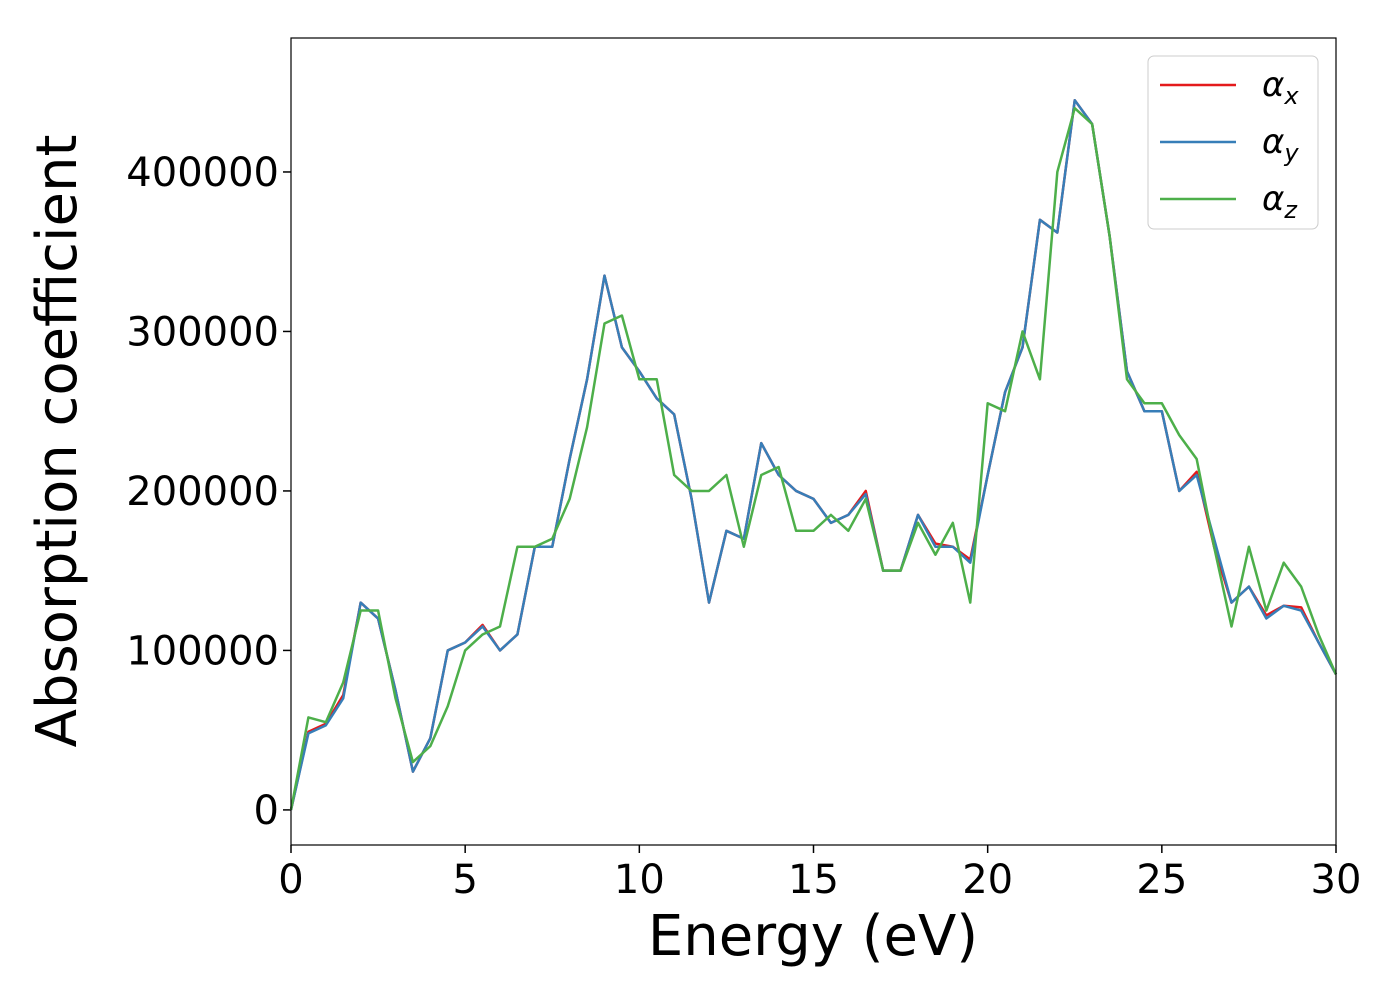 The height and width of the screenshot is (1004, 1400). What do you see at coordinates (1280, 87) in the screenshot?
I see `legend-label: αx` at bounding box center [1280, 87].